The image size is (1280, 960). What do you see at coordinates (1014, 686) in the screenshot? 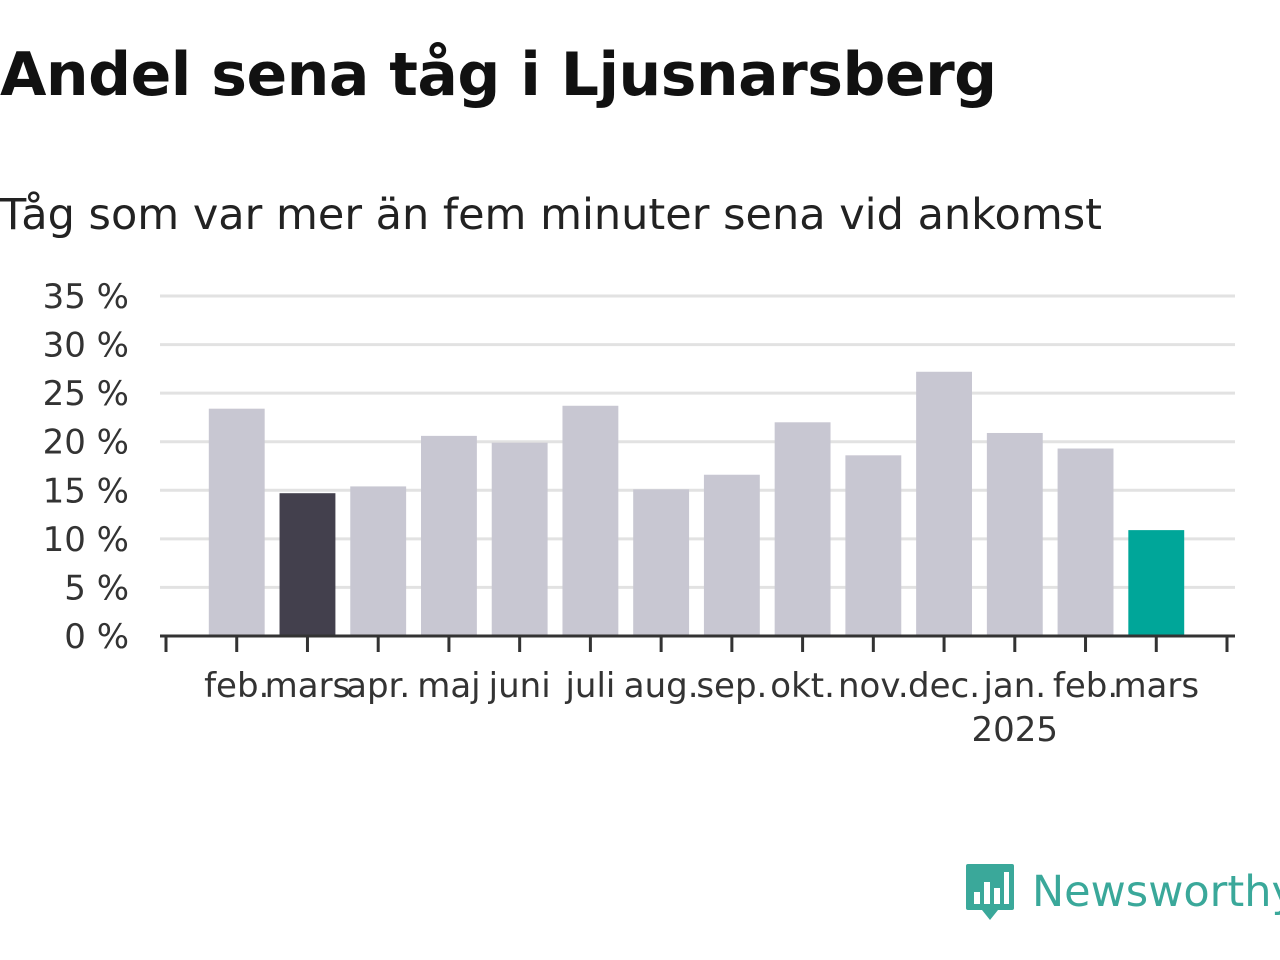
I see `x-tick-label: jan.` at bounding box center [1014, 686].